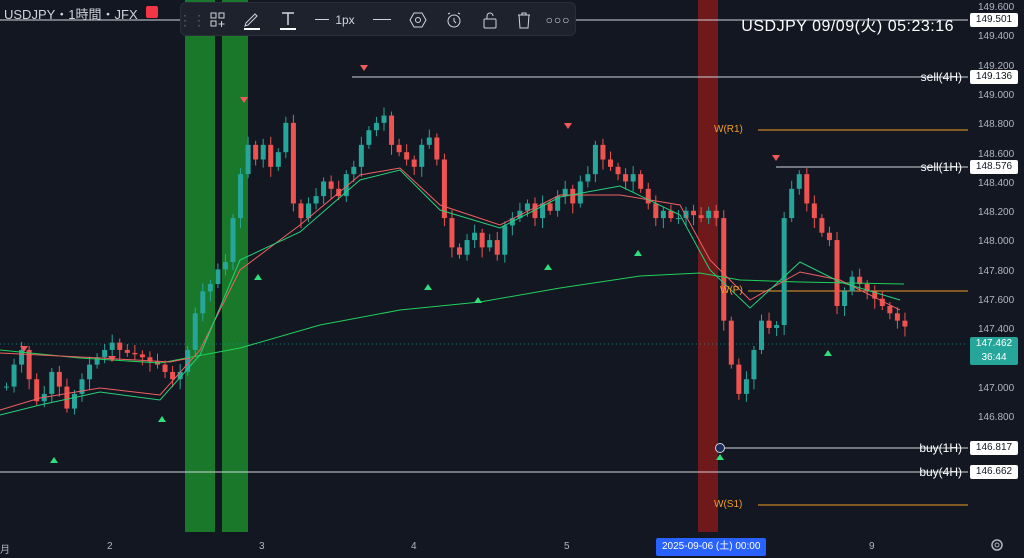  Describe the element at coordinates (454, 20) in the screenshot. I see `alarm-icon` at that location.